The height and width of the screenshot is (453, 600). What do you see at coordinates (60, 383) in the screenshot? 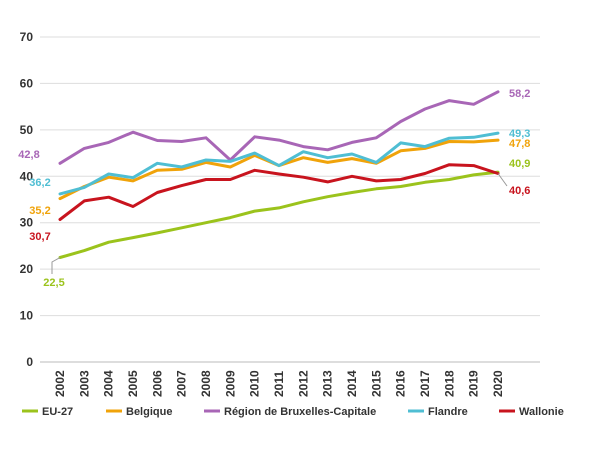
I see `x-tick-label: 2002` at bounding box center [60, 383].